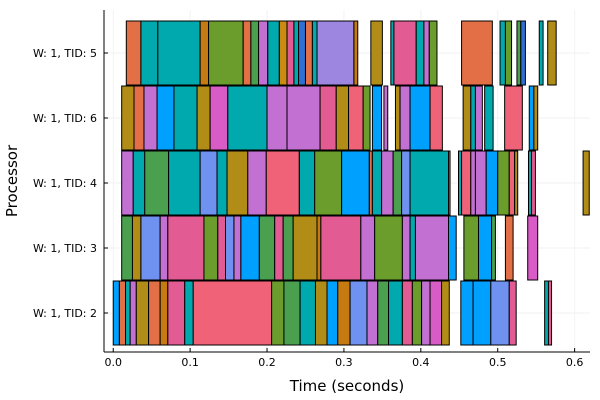  Describe the element at coordinates (347, 386) in the screenshot. I see `x-axis-title: Time (seconds)` at that location.